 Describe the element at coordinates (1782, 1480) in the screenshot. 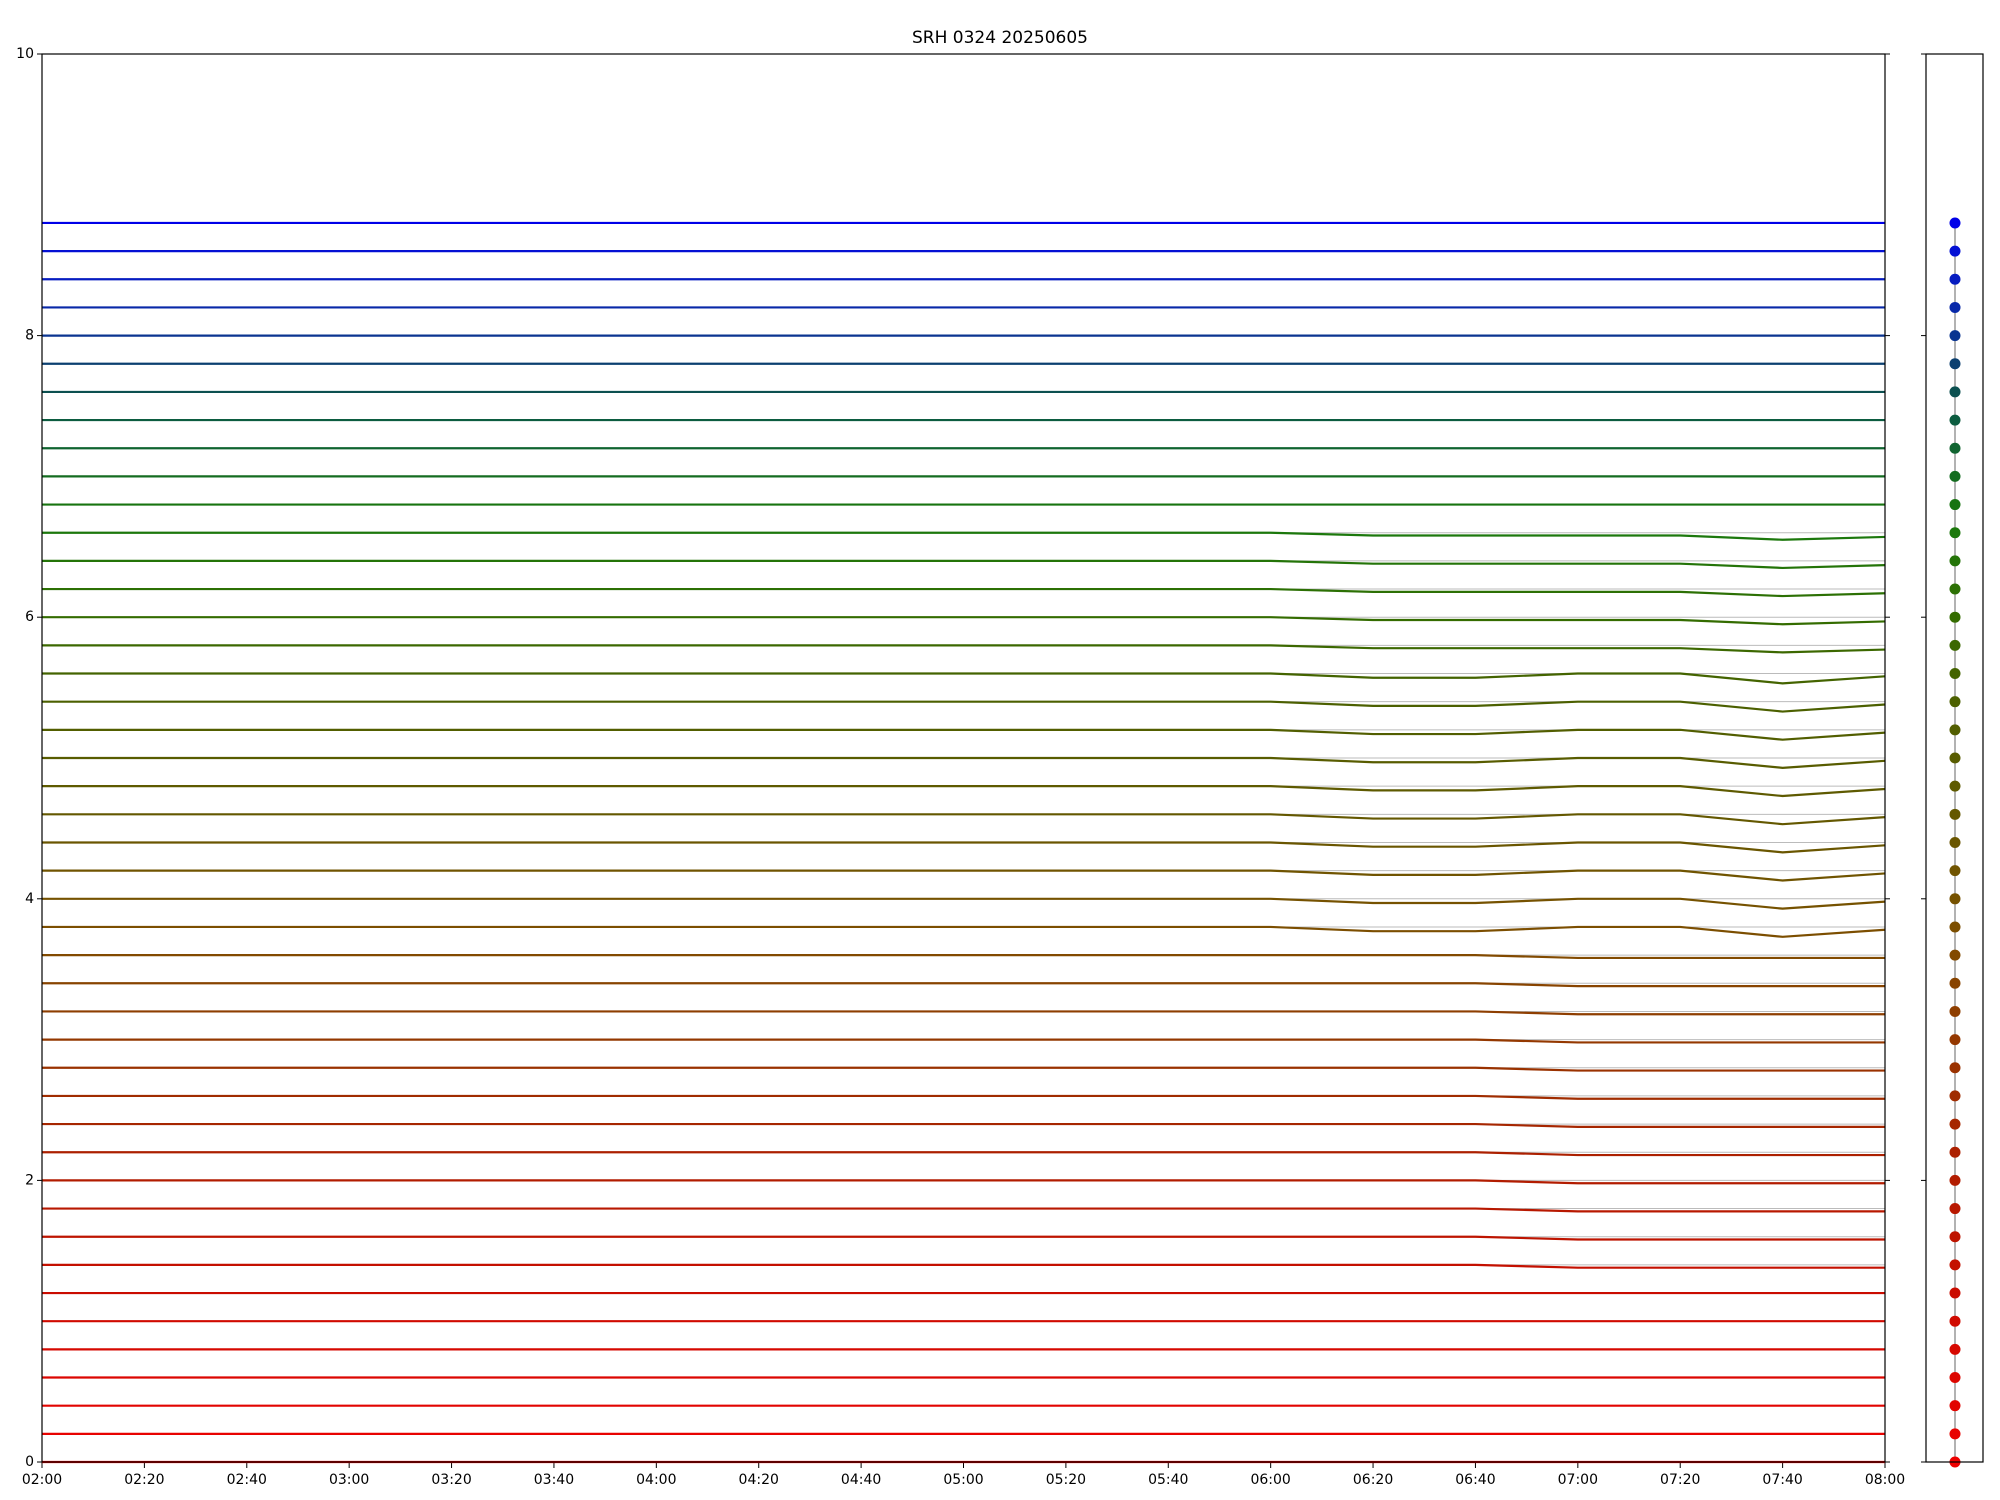

I see `x-tick-label: 07:40` at that location.